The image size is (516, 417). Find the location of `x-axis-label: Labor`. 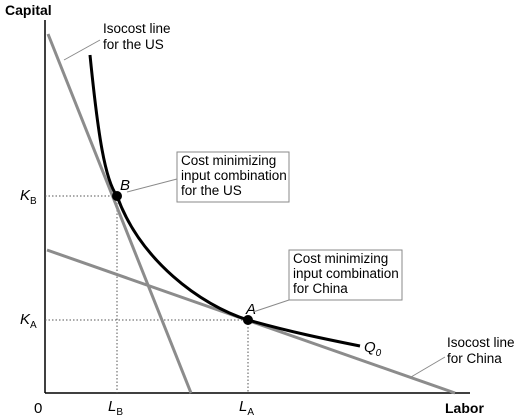

x-axis-label: Labor is located at coordinates (464, 408).